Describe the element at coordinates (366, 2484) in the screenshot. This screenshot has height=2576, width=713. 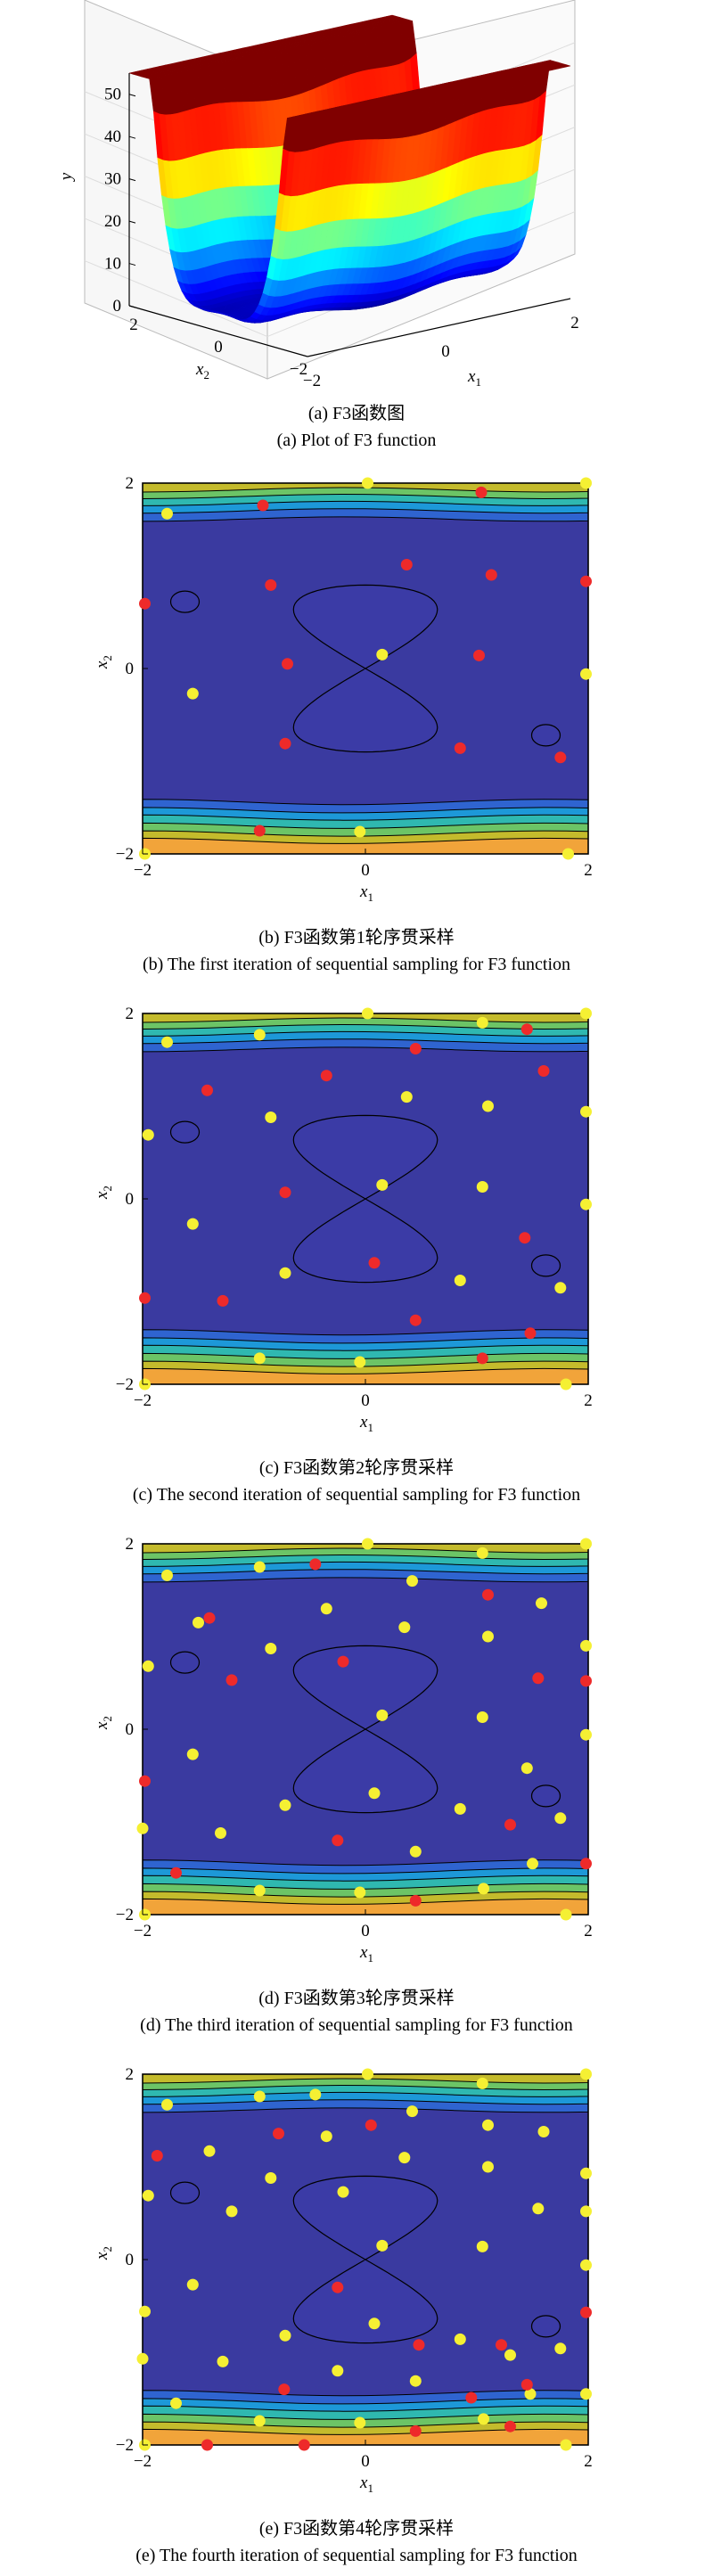
I see `x-axis-label: x1` at that location.